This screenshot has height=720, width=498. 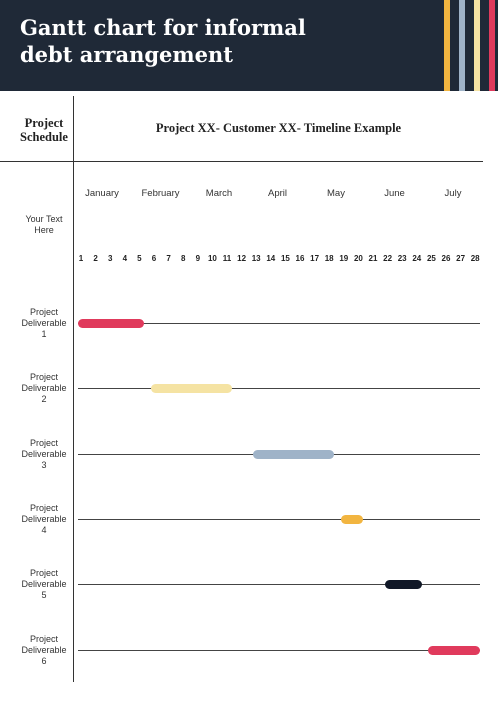 What do you see at coordinates (219, 193) in the screenshot?
I see `month-label: March` at bounding box center [219, 193].